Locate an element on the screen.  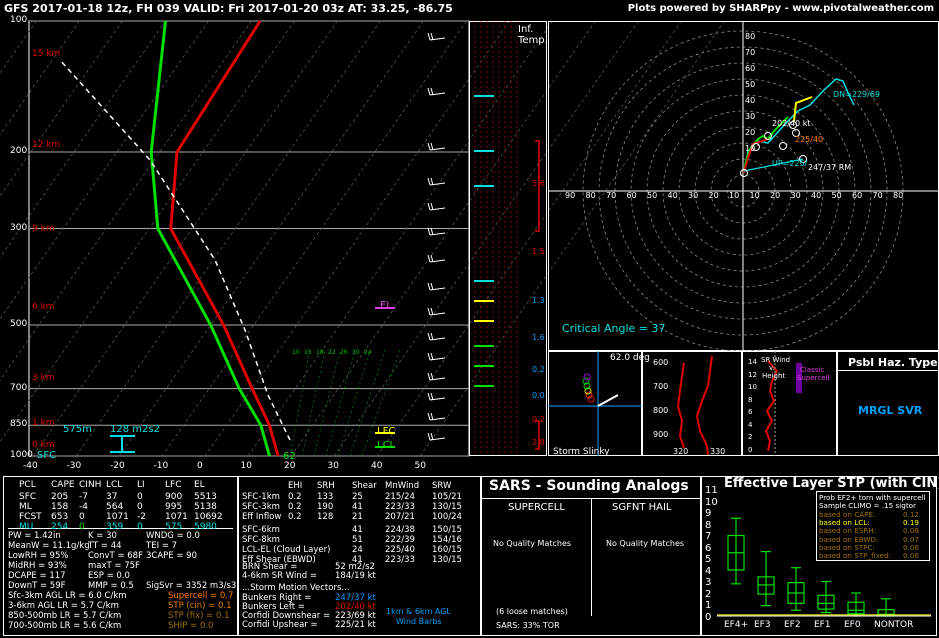
thermo-line: WNDG = 0.0 is located at coordinates (173, 536).